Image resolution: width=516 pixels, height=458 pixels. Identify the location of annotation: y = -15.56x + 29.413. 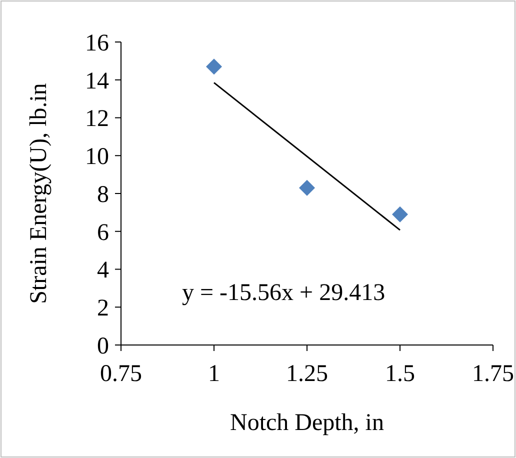
(284, 293).